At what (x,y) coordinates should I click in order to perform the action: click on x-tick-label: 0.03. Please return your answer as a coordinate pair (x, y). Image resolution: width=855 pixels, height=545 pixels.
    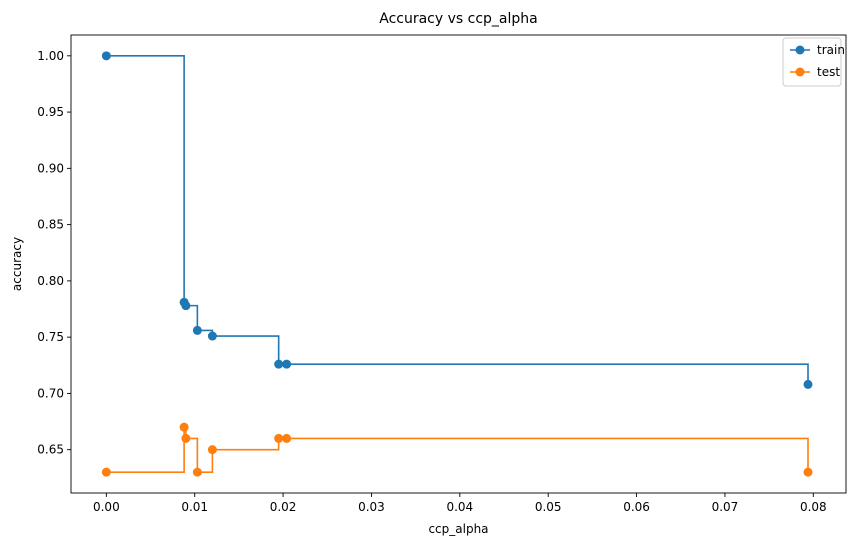
    Looking at the image, I should click on (371, 507).